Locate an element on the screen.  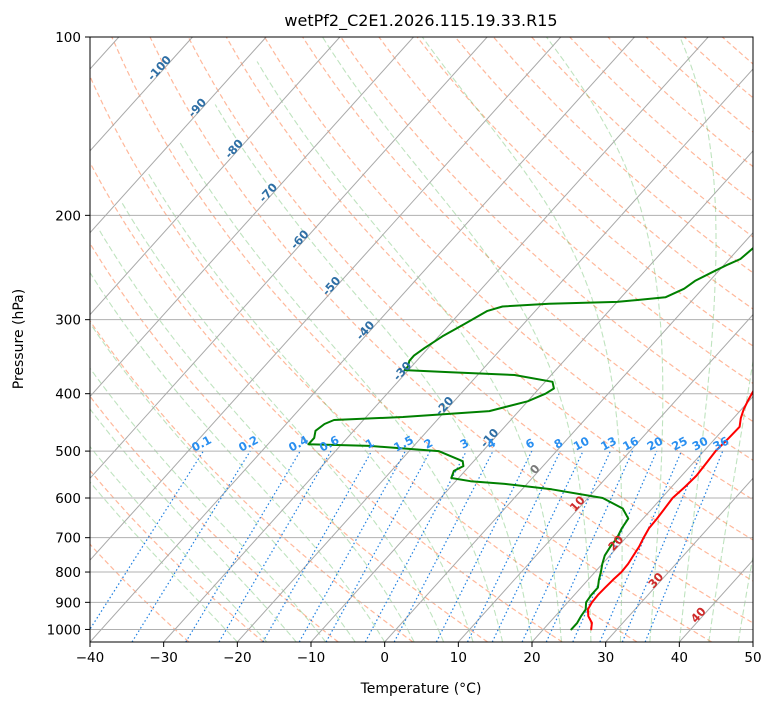
y-tick-label: 400 is located at coordinates (68, 395).